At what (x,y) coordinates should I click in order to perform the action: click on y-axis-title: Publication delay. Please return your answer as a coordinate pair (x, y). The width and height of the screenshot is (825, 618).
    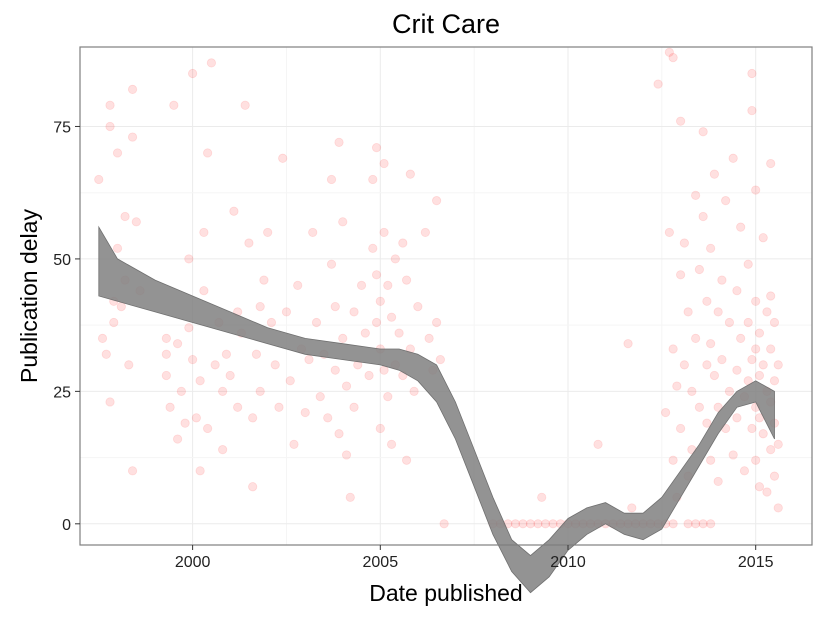
    Looking at the image, I should click on (29, 296).